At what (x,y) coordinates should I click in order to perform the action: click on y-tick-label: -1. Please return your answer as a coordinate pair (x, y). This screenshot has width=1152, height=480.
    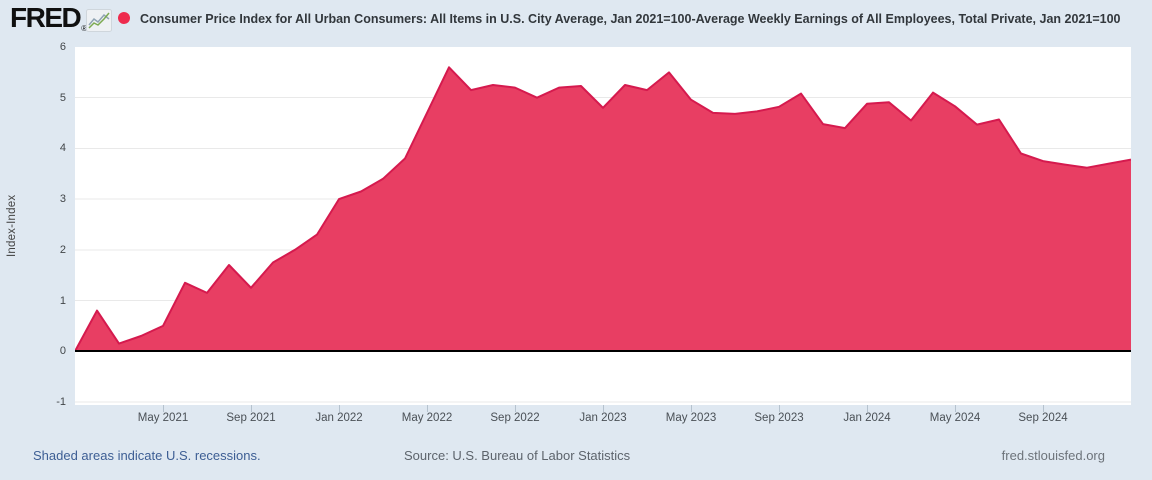
    Looking at the image, I should click on (61, 401).